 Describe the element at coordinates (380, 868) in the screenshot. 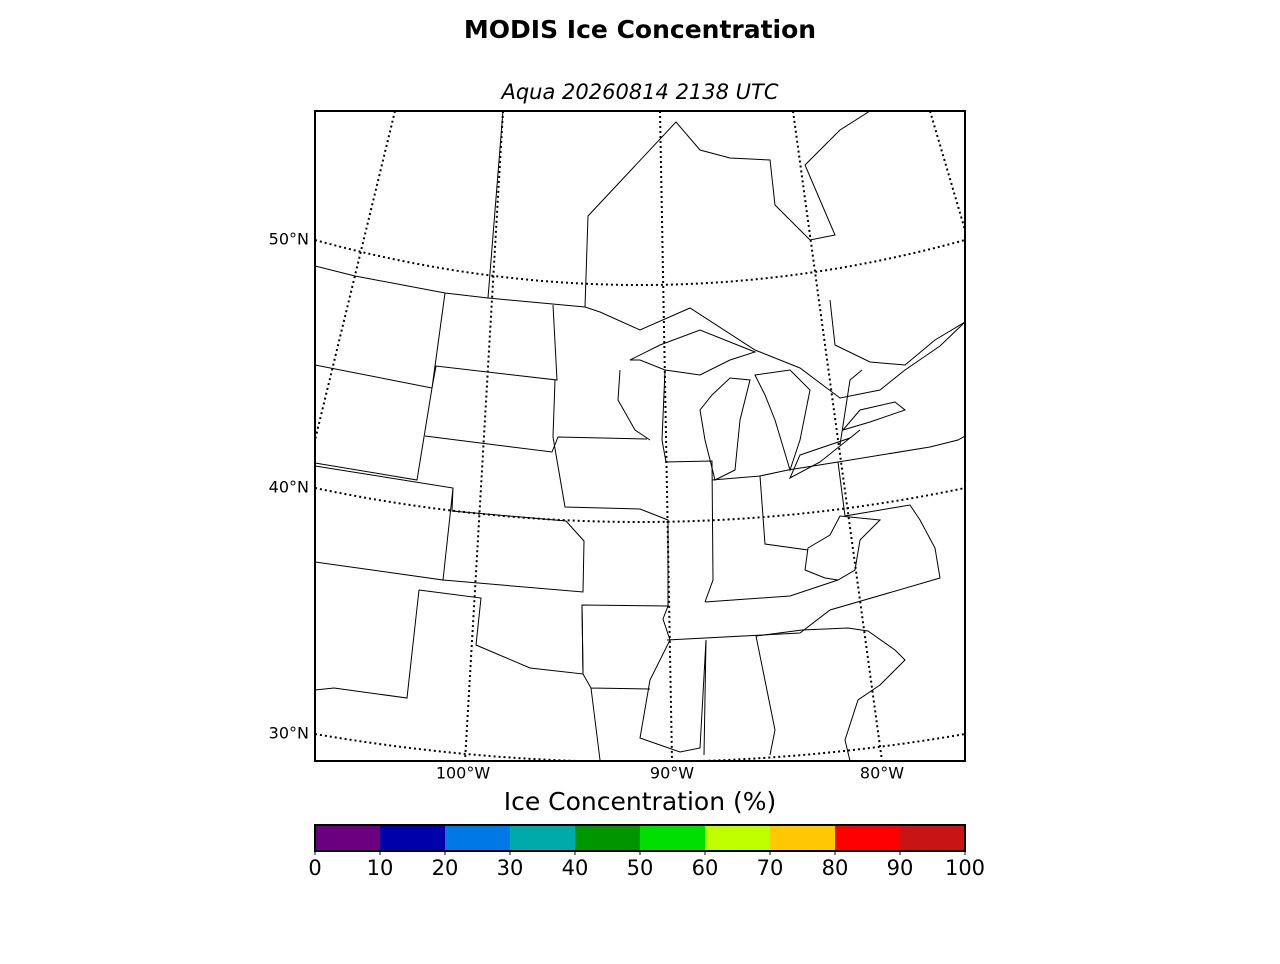

I see `colorbar-tick-label: 10` at that location.